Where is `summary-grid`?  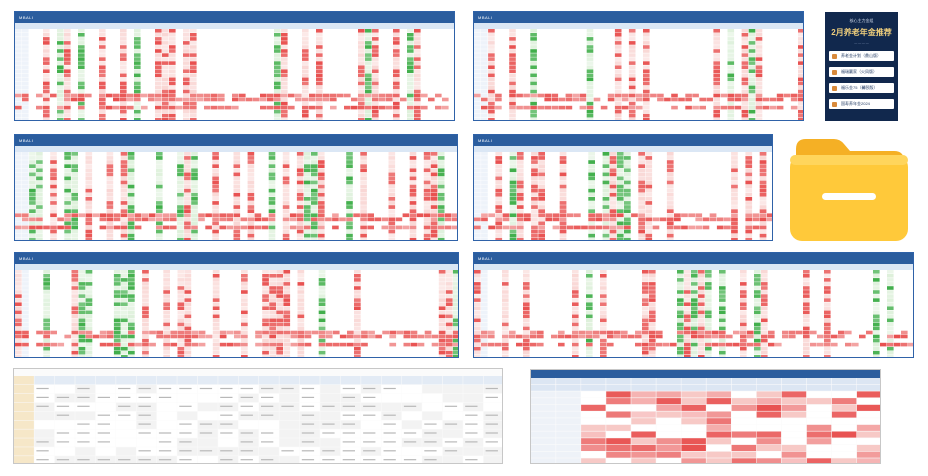 summary-grid is located at coordinates (705, 420).